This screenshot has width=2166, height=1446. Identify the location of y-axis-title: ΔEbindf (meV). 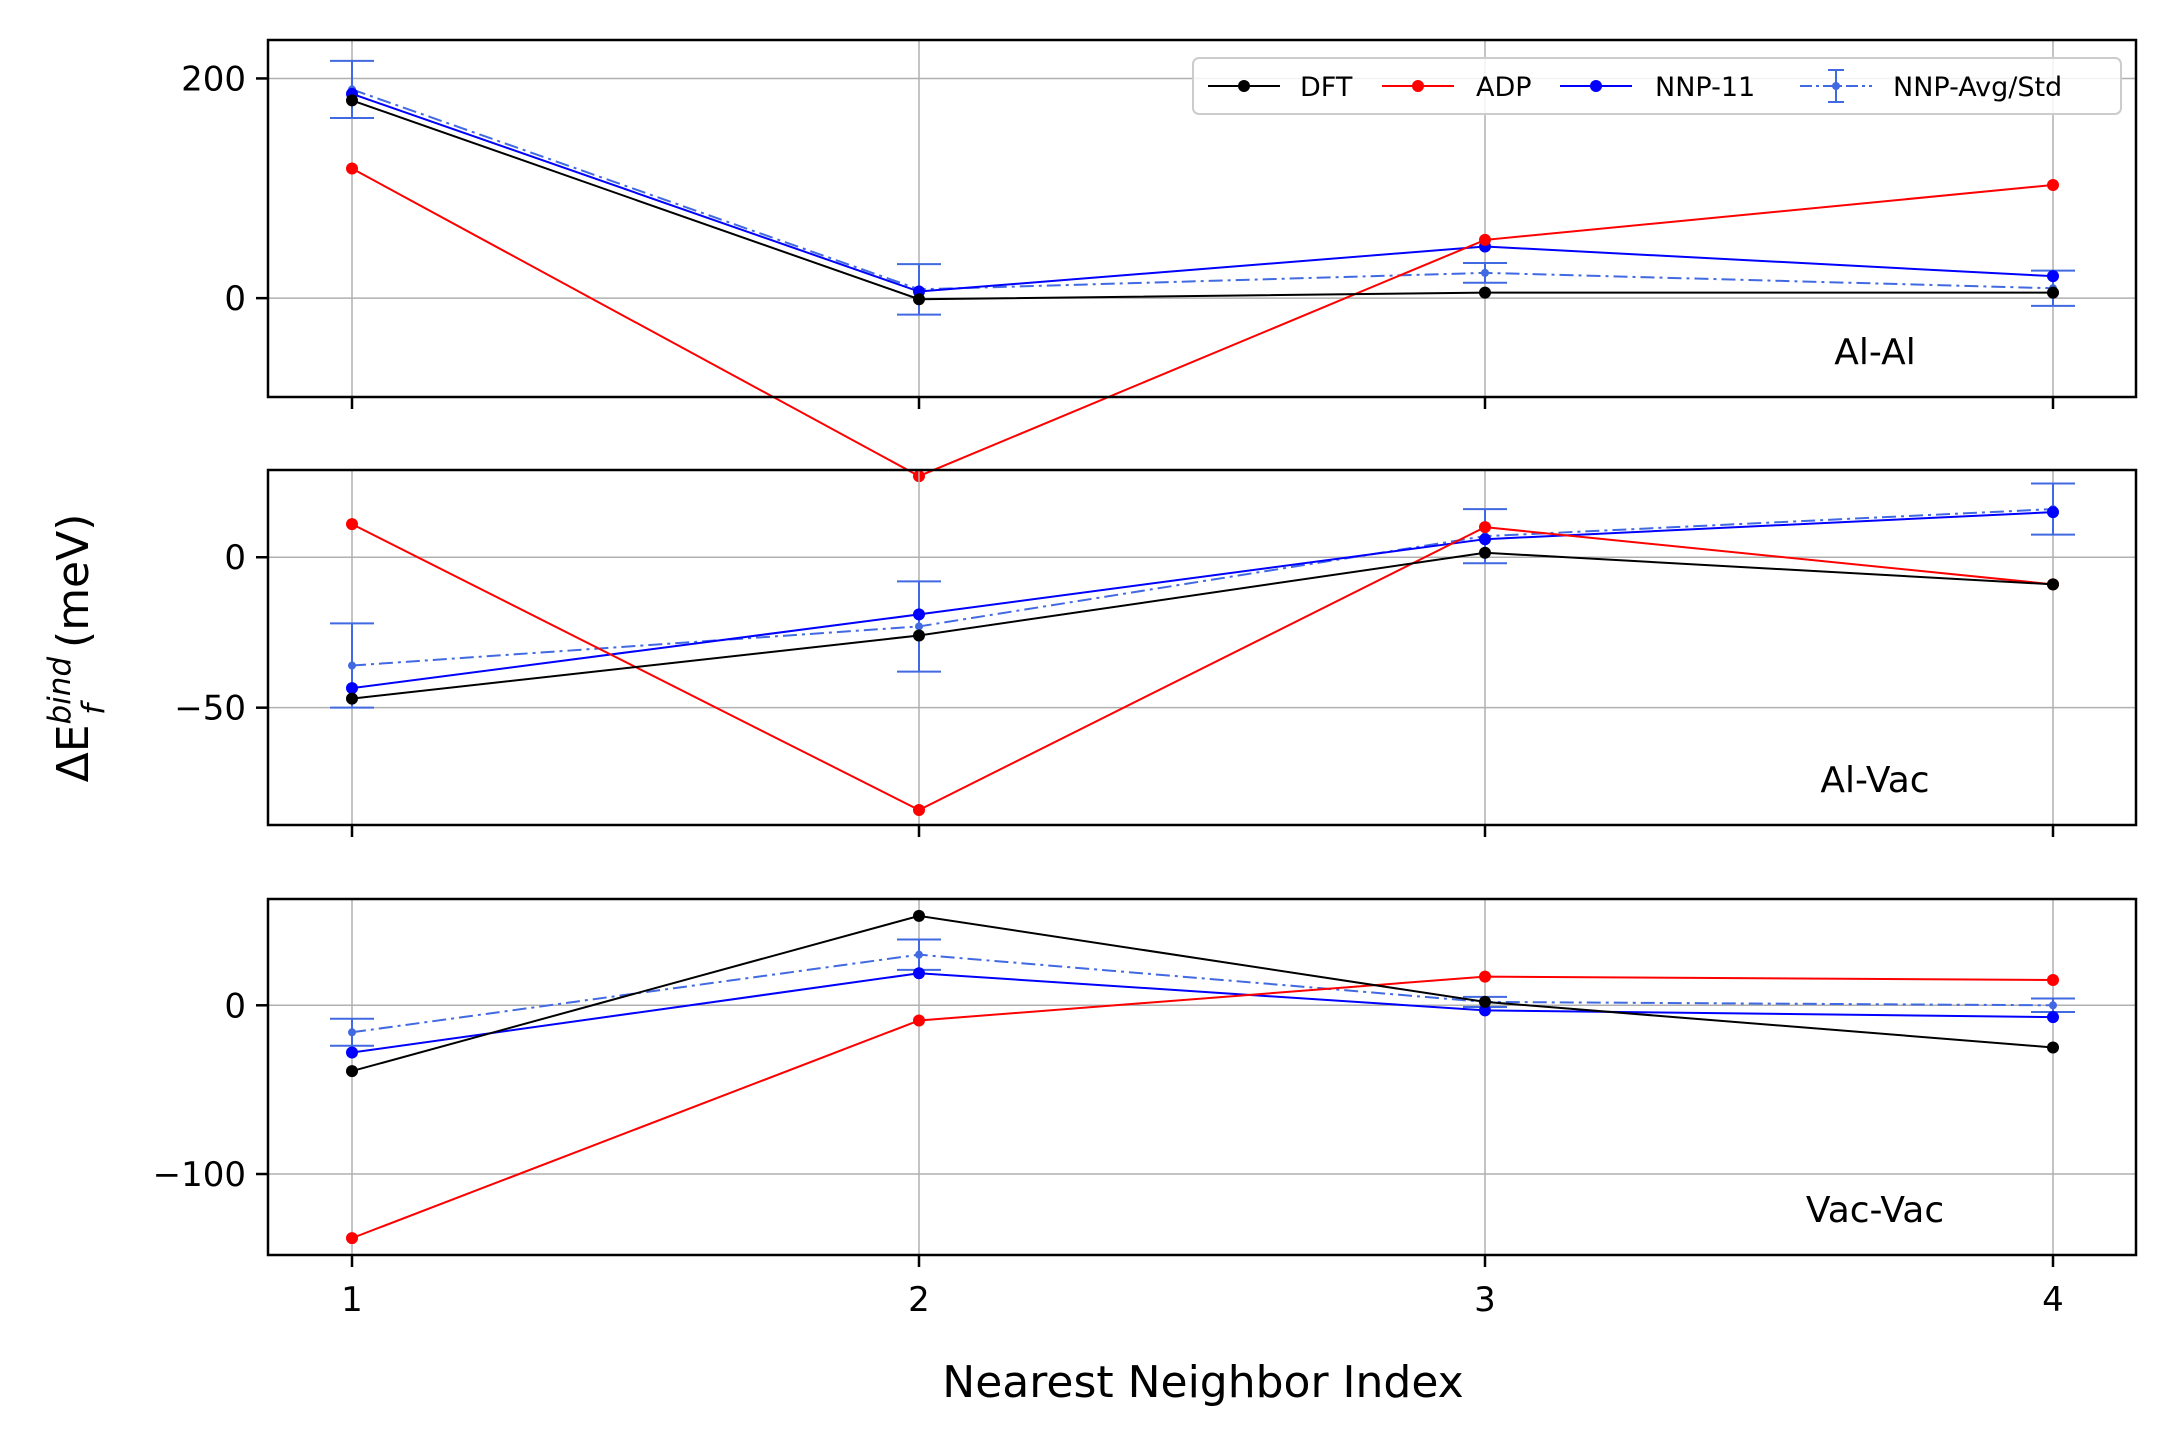
(77, 648).